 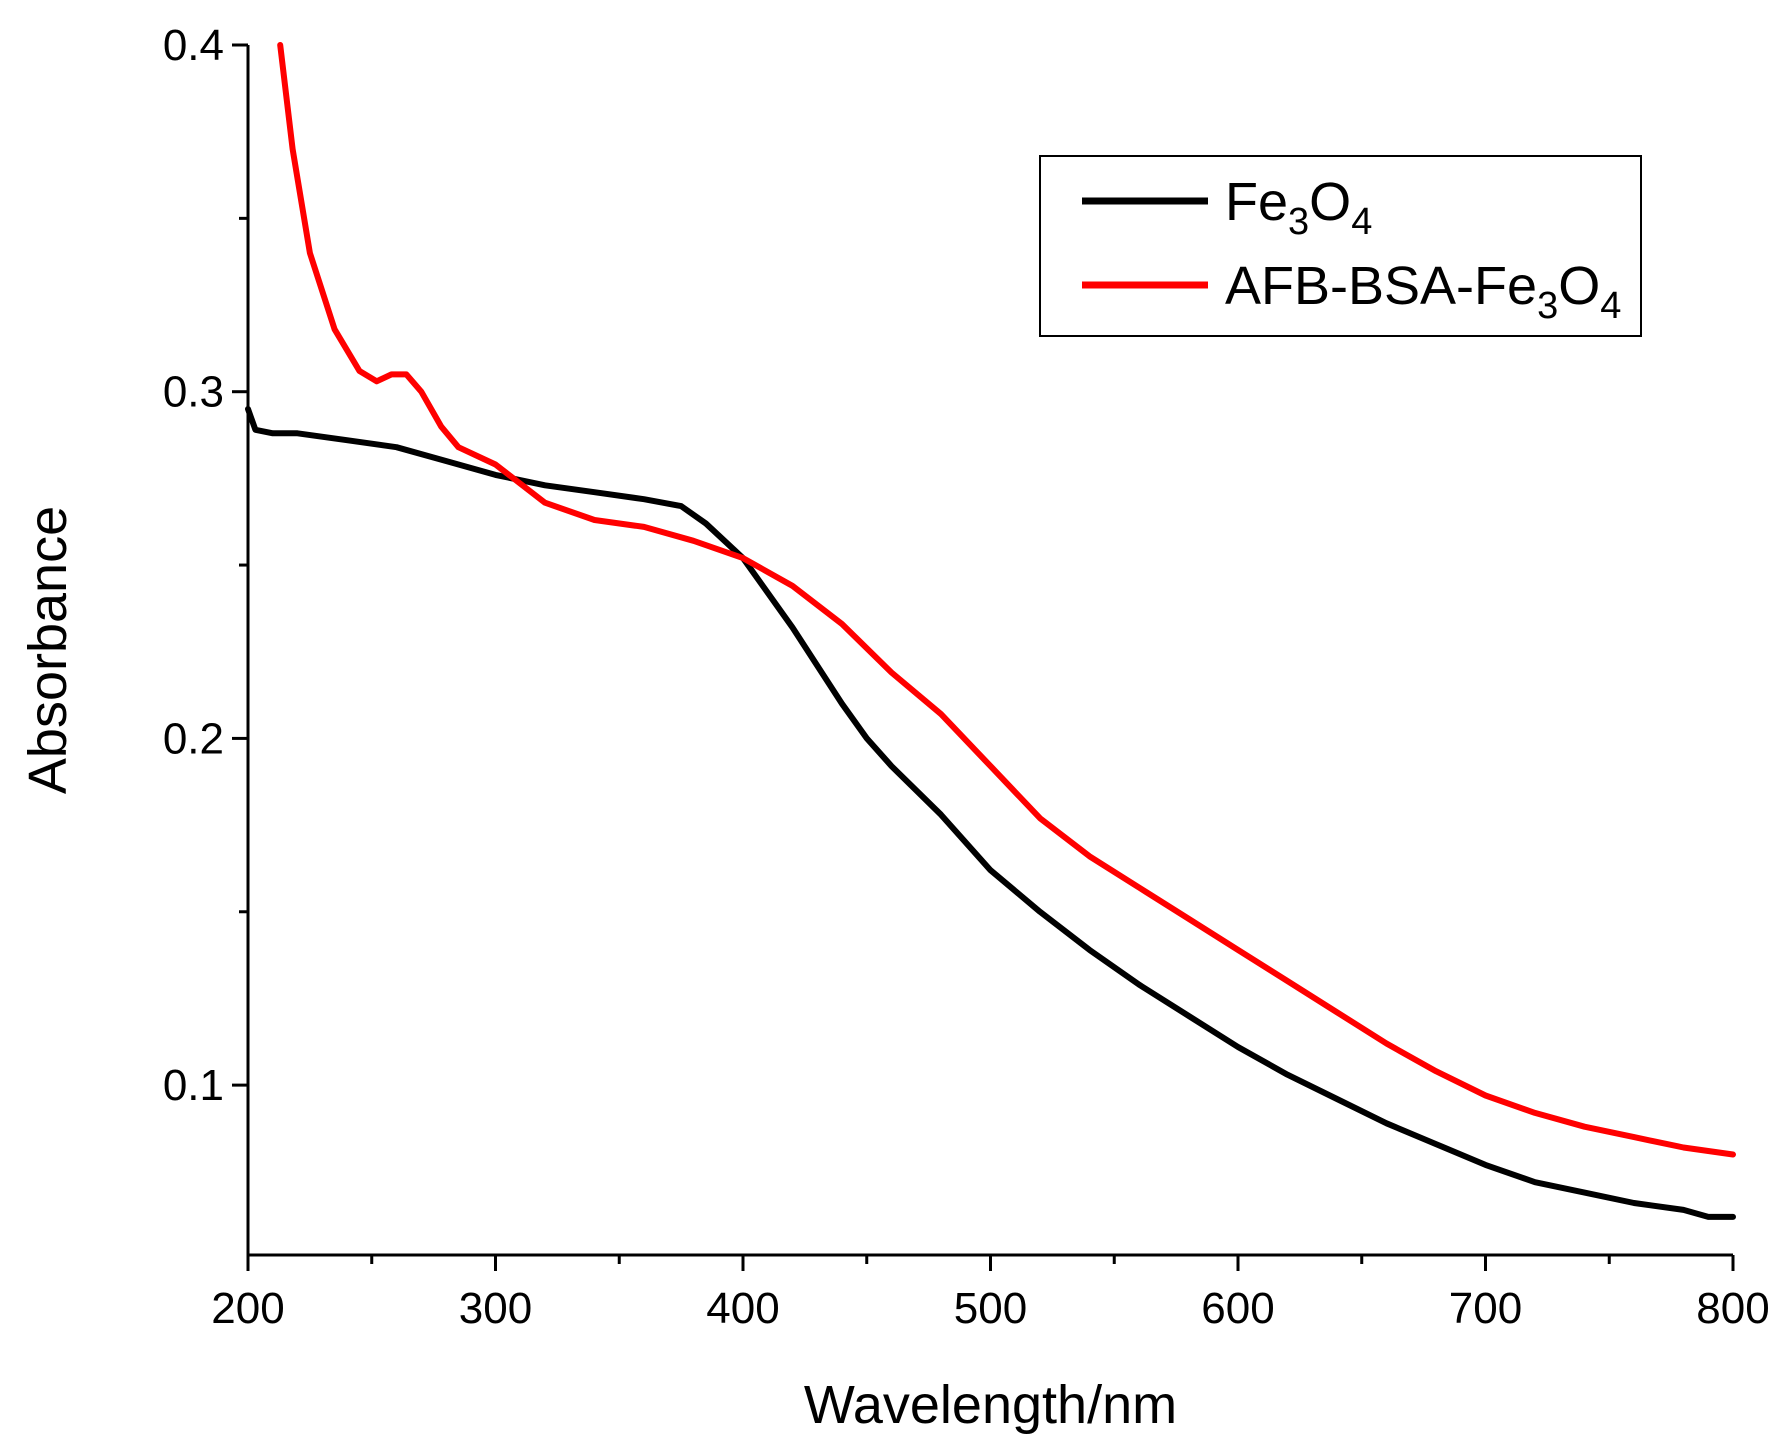 What do you see at coordinates (193, 1085) in the screenshot?
I see `y-tick-label: 0.1` at bounding box center [193, 1085].